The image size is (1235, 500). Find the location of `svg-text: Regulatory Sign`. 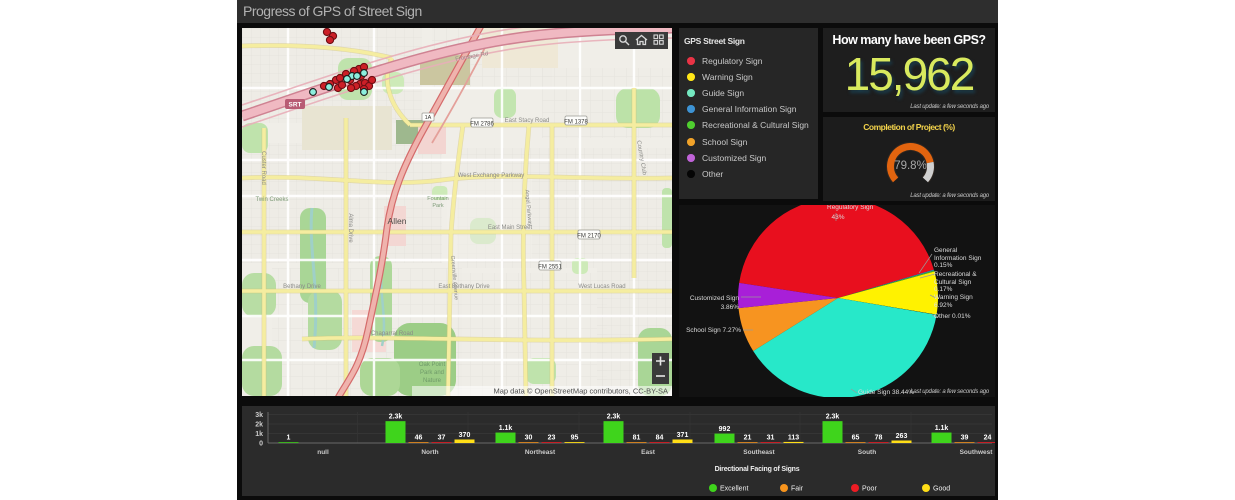

svg-text: Regulatory Sign is located at coordinates (850, 208).